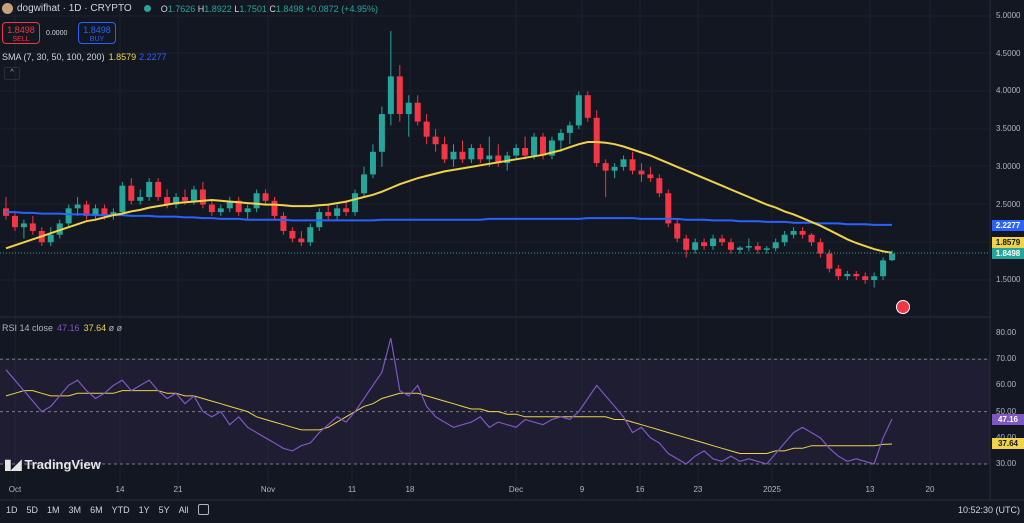  Describe the element at coordinates (15, 489) in the screenshot. I see `time-tick-label: Oct` at that location.